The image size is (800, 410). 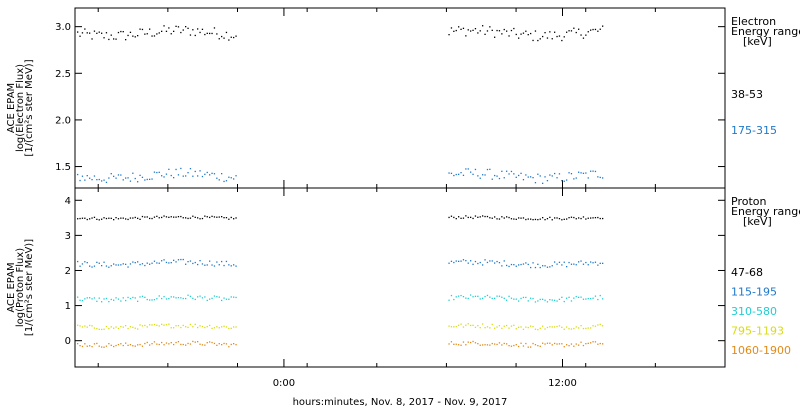 What do you see at coordinates (747, 272) in the screenshot?
I see `legend-entry: 47-68` at bounding box center [747, 272].